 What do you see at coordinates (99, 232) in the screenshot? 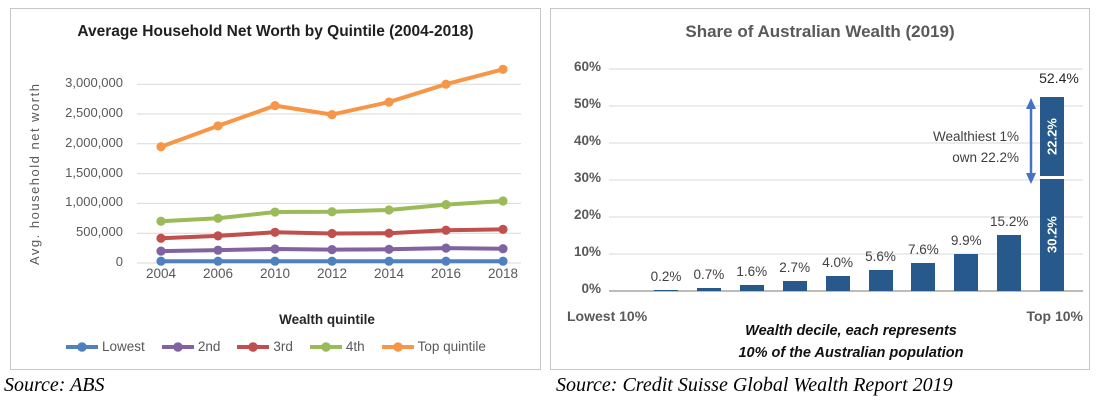
I see `y-tick-label: 500,000` at bounding box center [99, 232].